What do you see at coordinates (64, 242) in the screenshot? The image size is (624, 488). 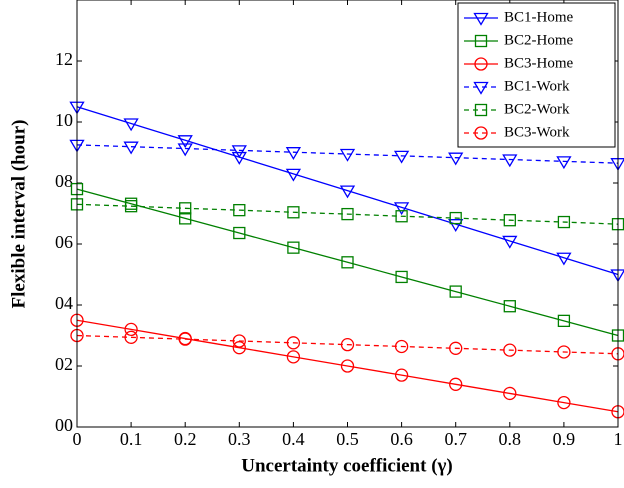 I see `y-tick-label: 06` at bounding box center [64, 242].